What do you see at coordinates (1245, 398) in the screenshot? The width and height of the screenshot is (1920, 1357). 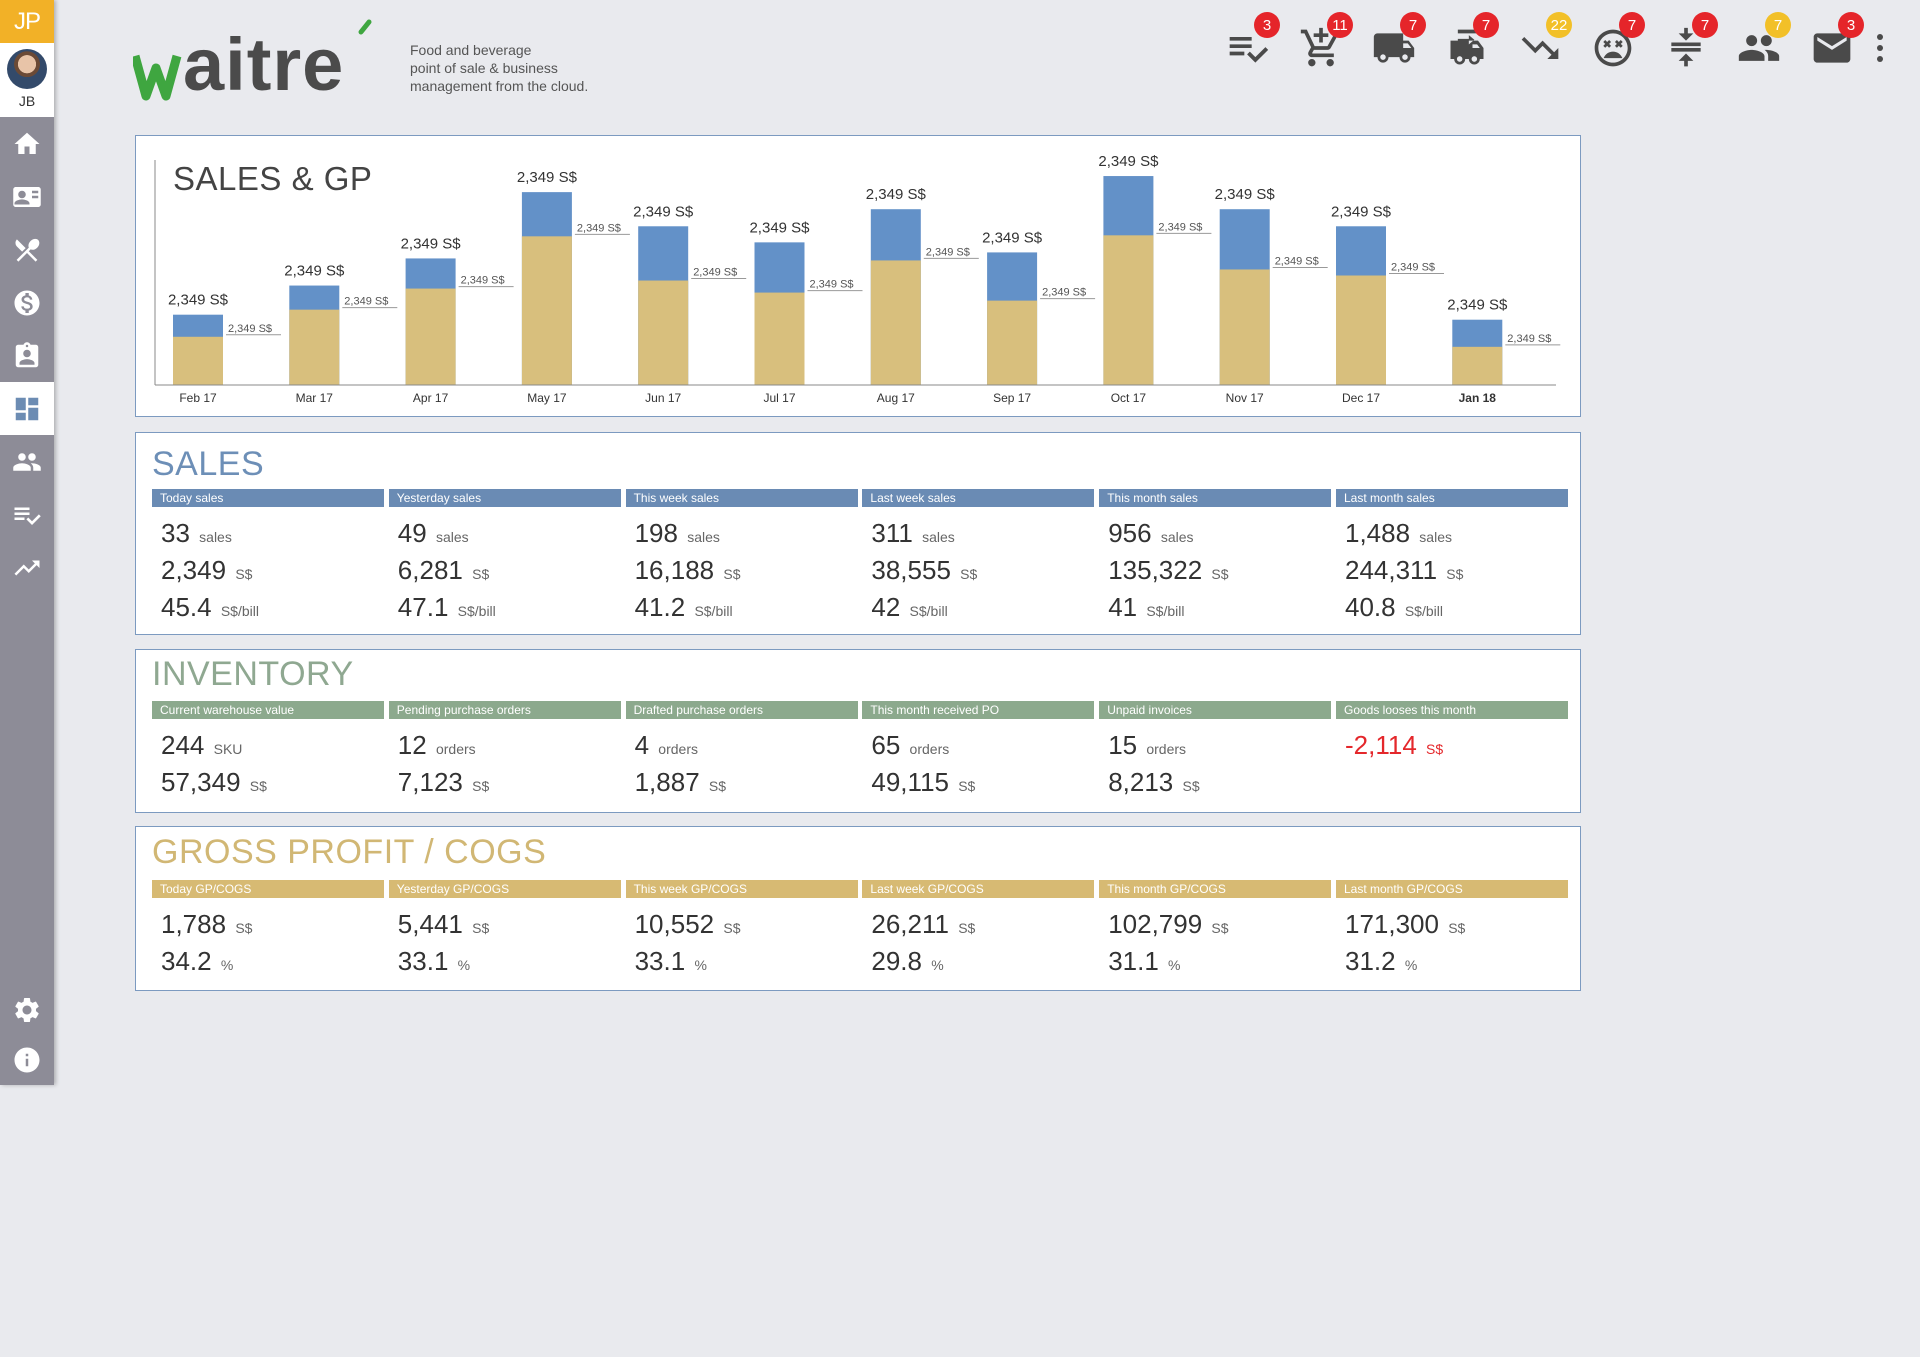 I see `x-tick-label: Nov 17` at bounding box center [1245, 398].